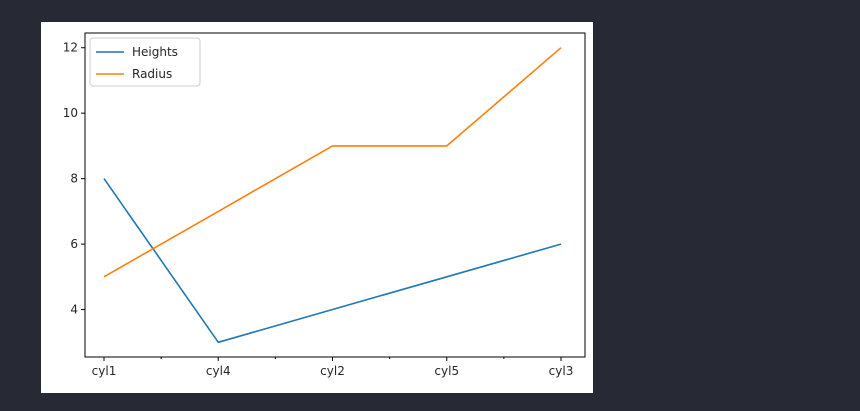 Image resolution: width=860 pixels, height=411 pixels. What do you see at coordinates (70, 113) in the screenshot?
I see `y-tick-label-3: 10` at bounding box center [70, 113].